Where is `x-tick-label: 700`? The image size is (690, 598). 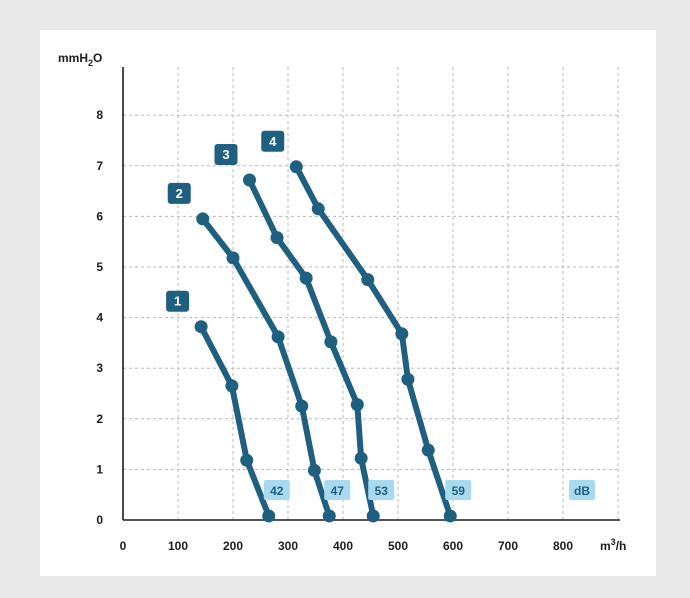
x-tick-label: 700 is located at coordinates (508, 546).